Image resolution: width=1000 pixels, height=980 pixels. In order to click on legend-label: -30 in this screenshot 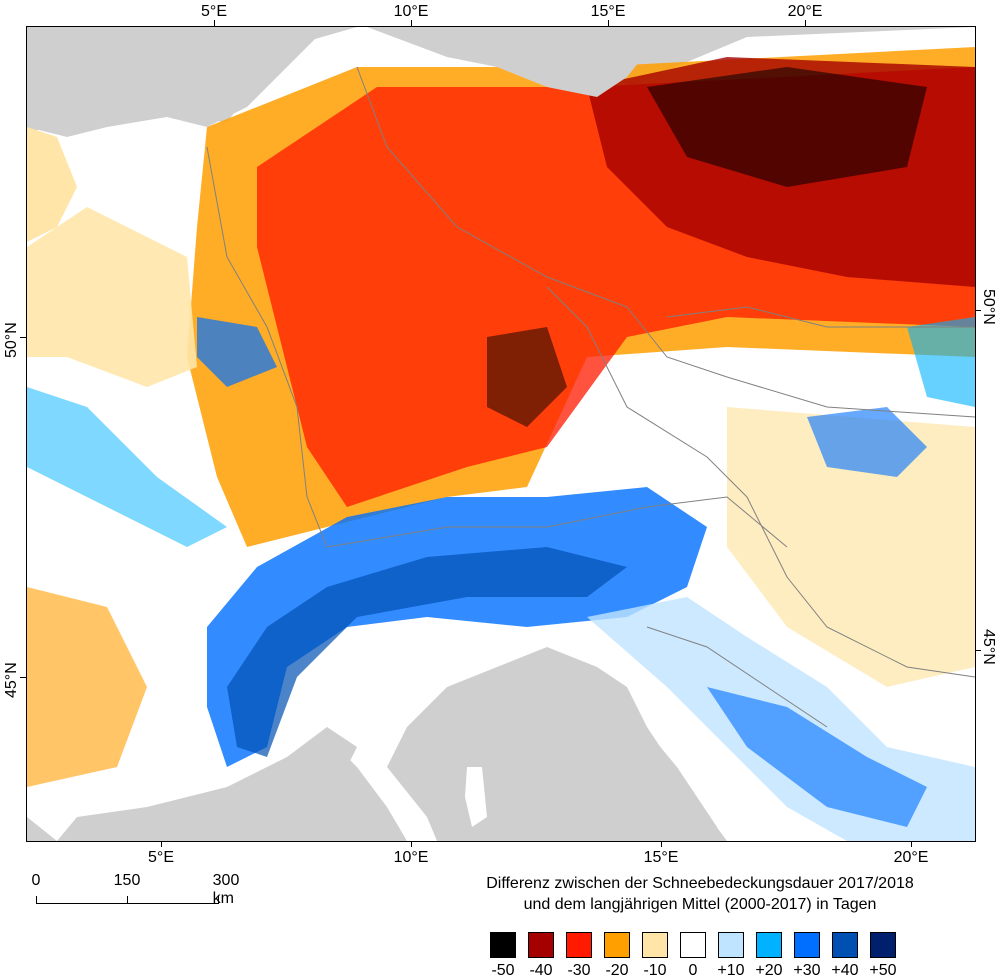, I will do `click(579, 970)`.